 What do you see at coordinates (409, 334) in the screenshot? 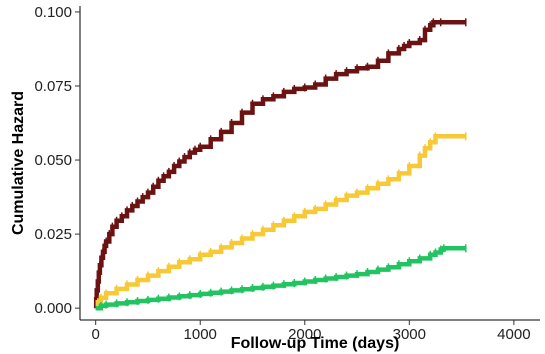
I see `x-tick-label: 3000` at bounding box center [409, 334].